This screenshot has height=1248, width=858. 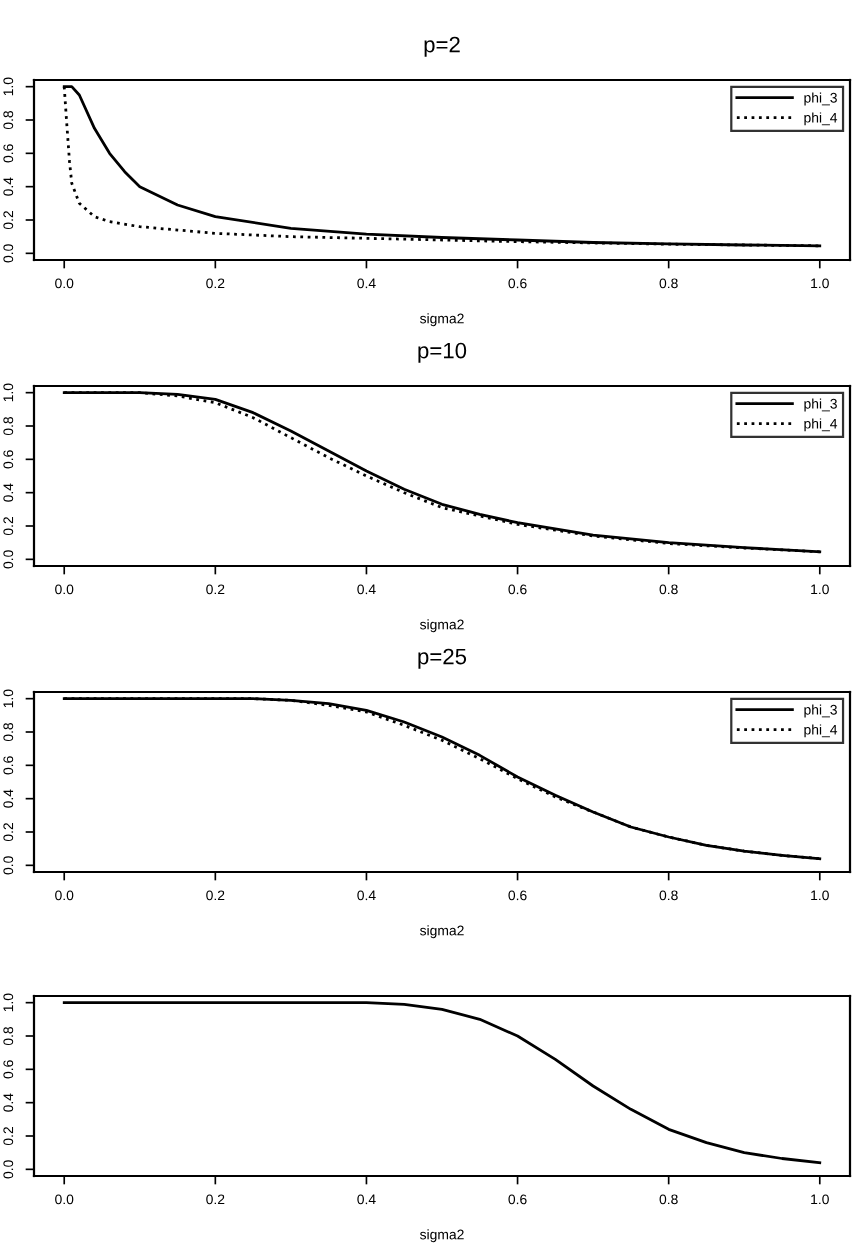 What do you see at coordinates (442, 46) in the screenshot?
I see `chart-title: p=2` at bounding box center [442, 46].